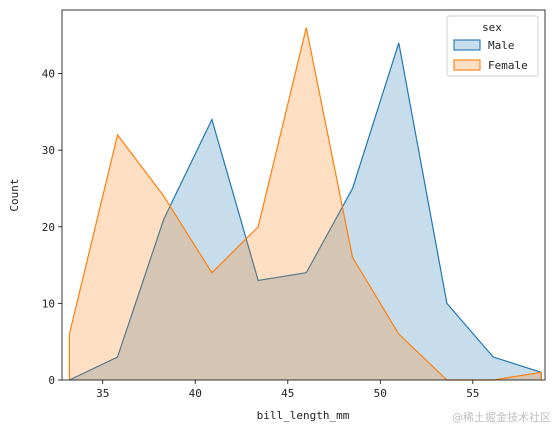 This screenshot has width=557, height=429. Describe the element at coordinates (303, 415) in the screenshot. I see `x-axis-label: bill_length_mm` at that location.